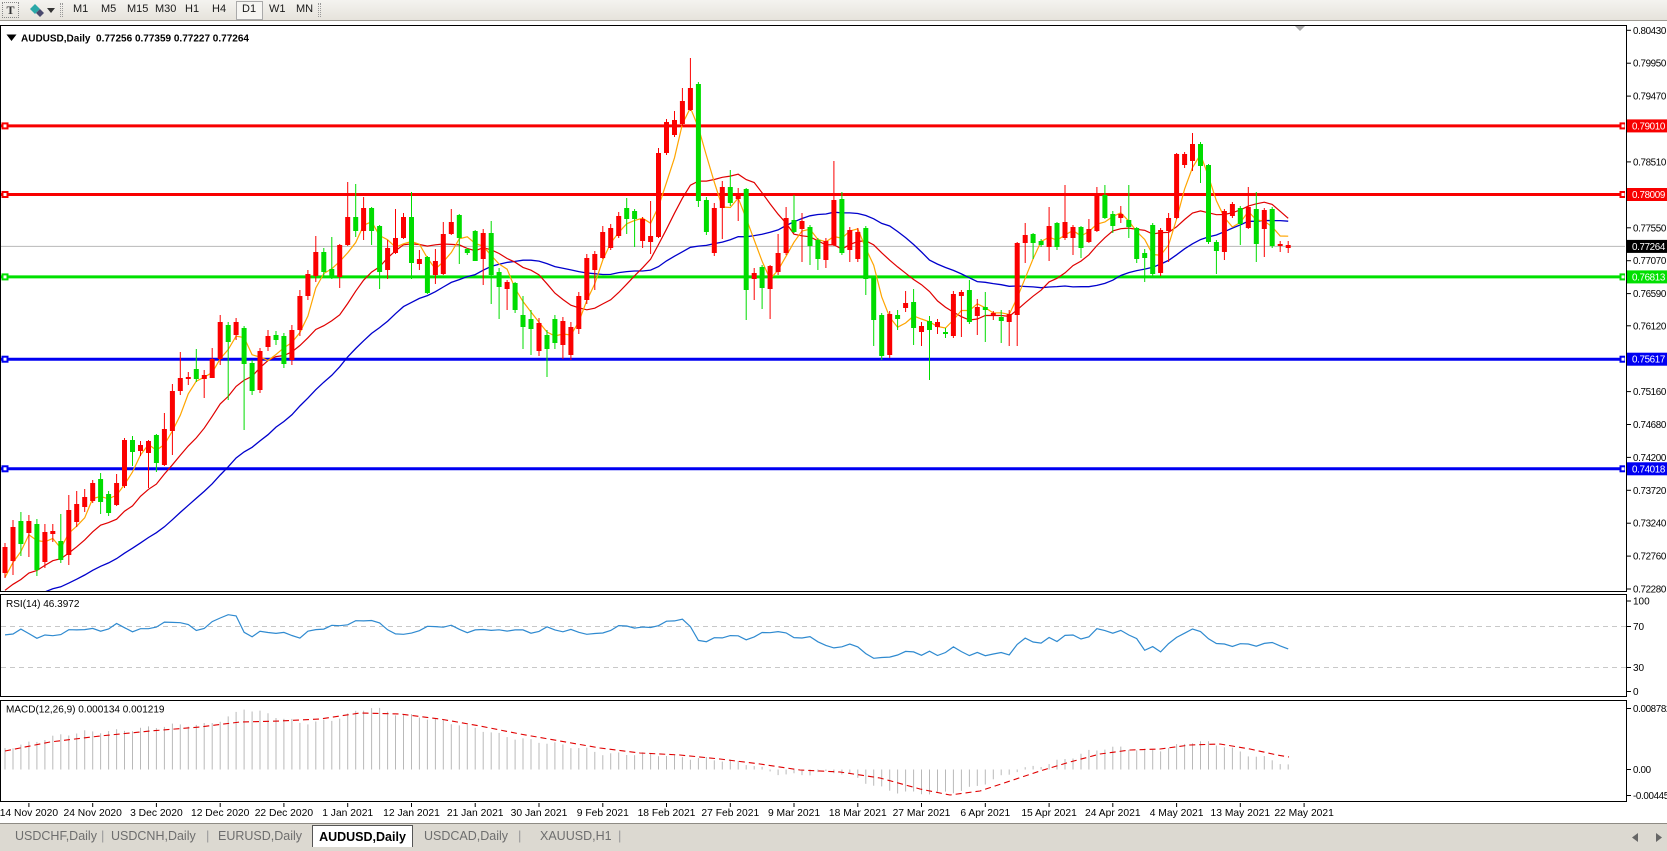 The image size is (1667, 851). Describe the element at coordinates (347, 813) in the screenshot. I see `svg-text: 1 Jan 2021` at that location.